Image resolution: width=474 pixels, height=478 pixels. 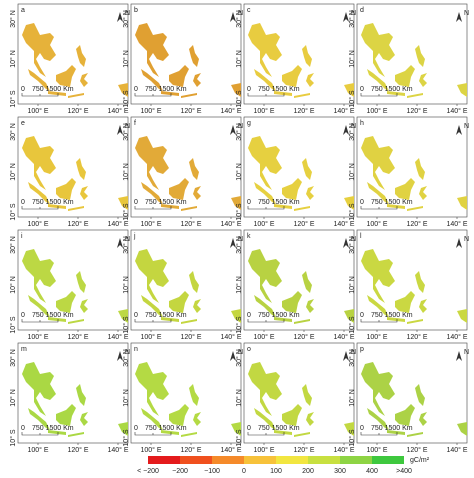 I want to click on legend-label: 400, so click(x=372, y=471).